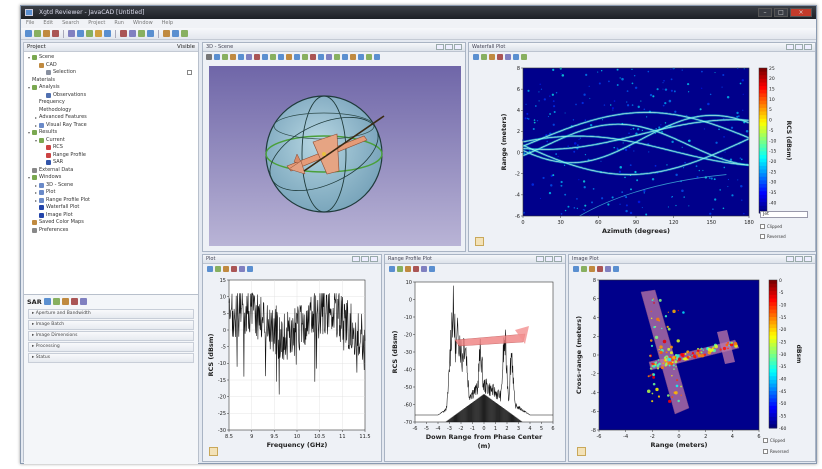 This screenshot has height=469, width=822. What do you see at coordinates (112, 111) in the screenshot?
I see `tree-item: Methodology` at bounding box center [112, 111].